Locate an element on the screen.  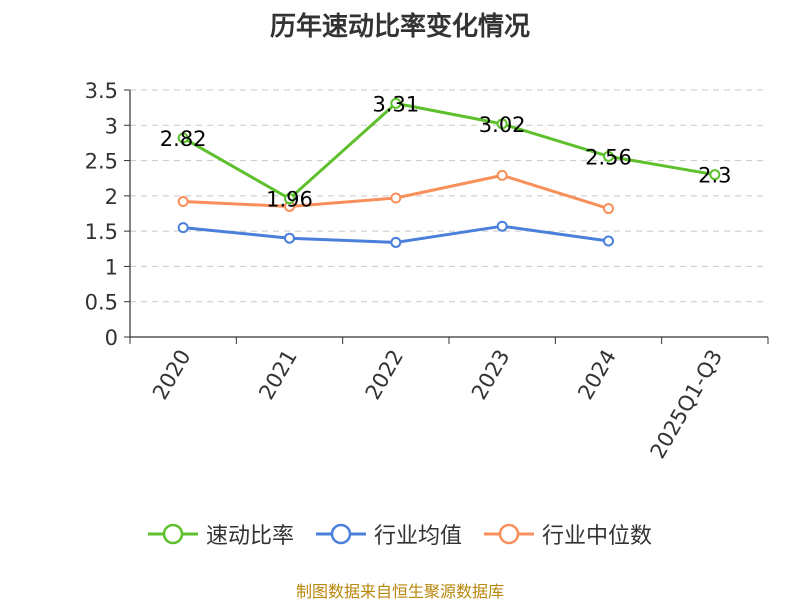
data-label: 1.96 is located at coordinates (289, 200).